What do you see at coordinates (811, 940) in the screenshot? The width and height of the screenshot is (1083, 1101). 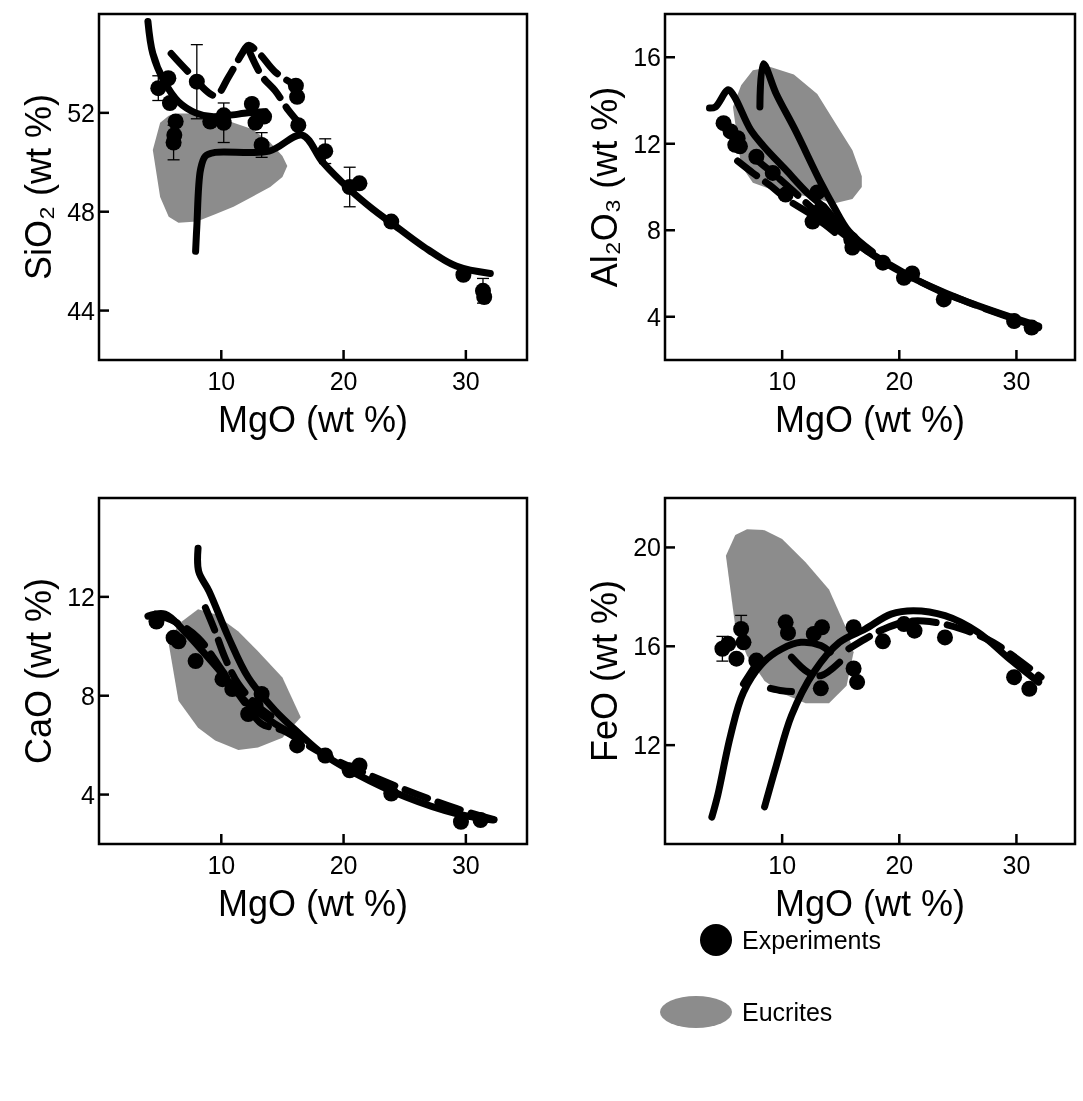 I see `legend-label: Experiments` at bounding box center [811, 940].